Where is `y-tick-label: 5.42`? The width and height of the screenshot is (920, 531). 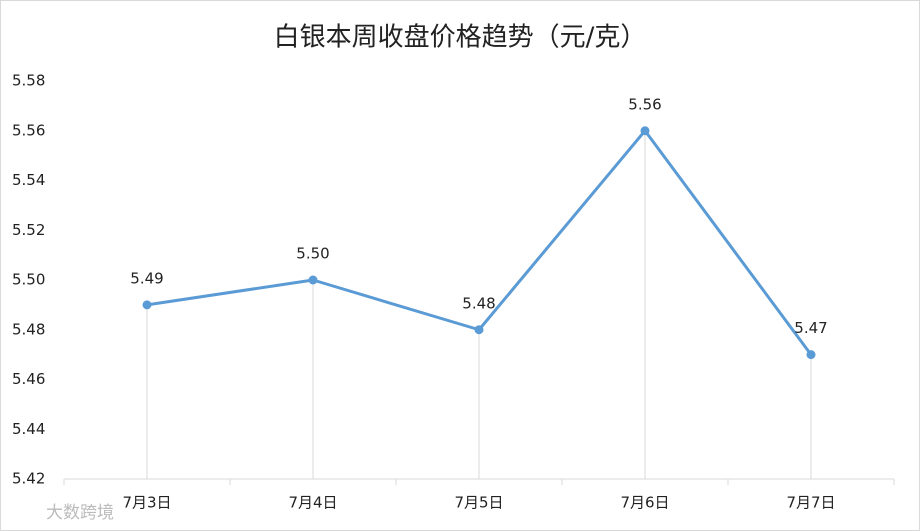 y-tick-label: 5.42 is located at coordinates (28, 479).